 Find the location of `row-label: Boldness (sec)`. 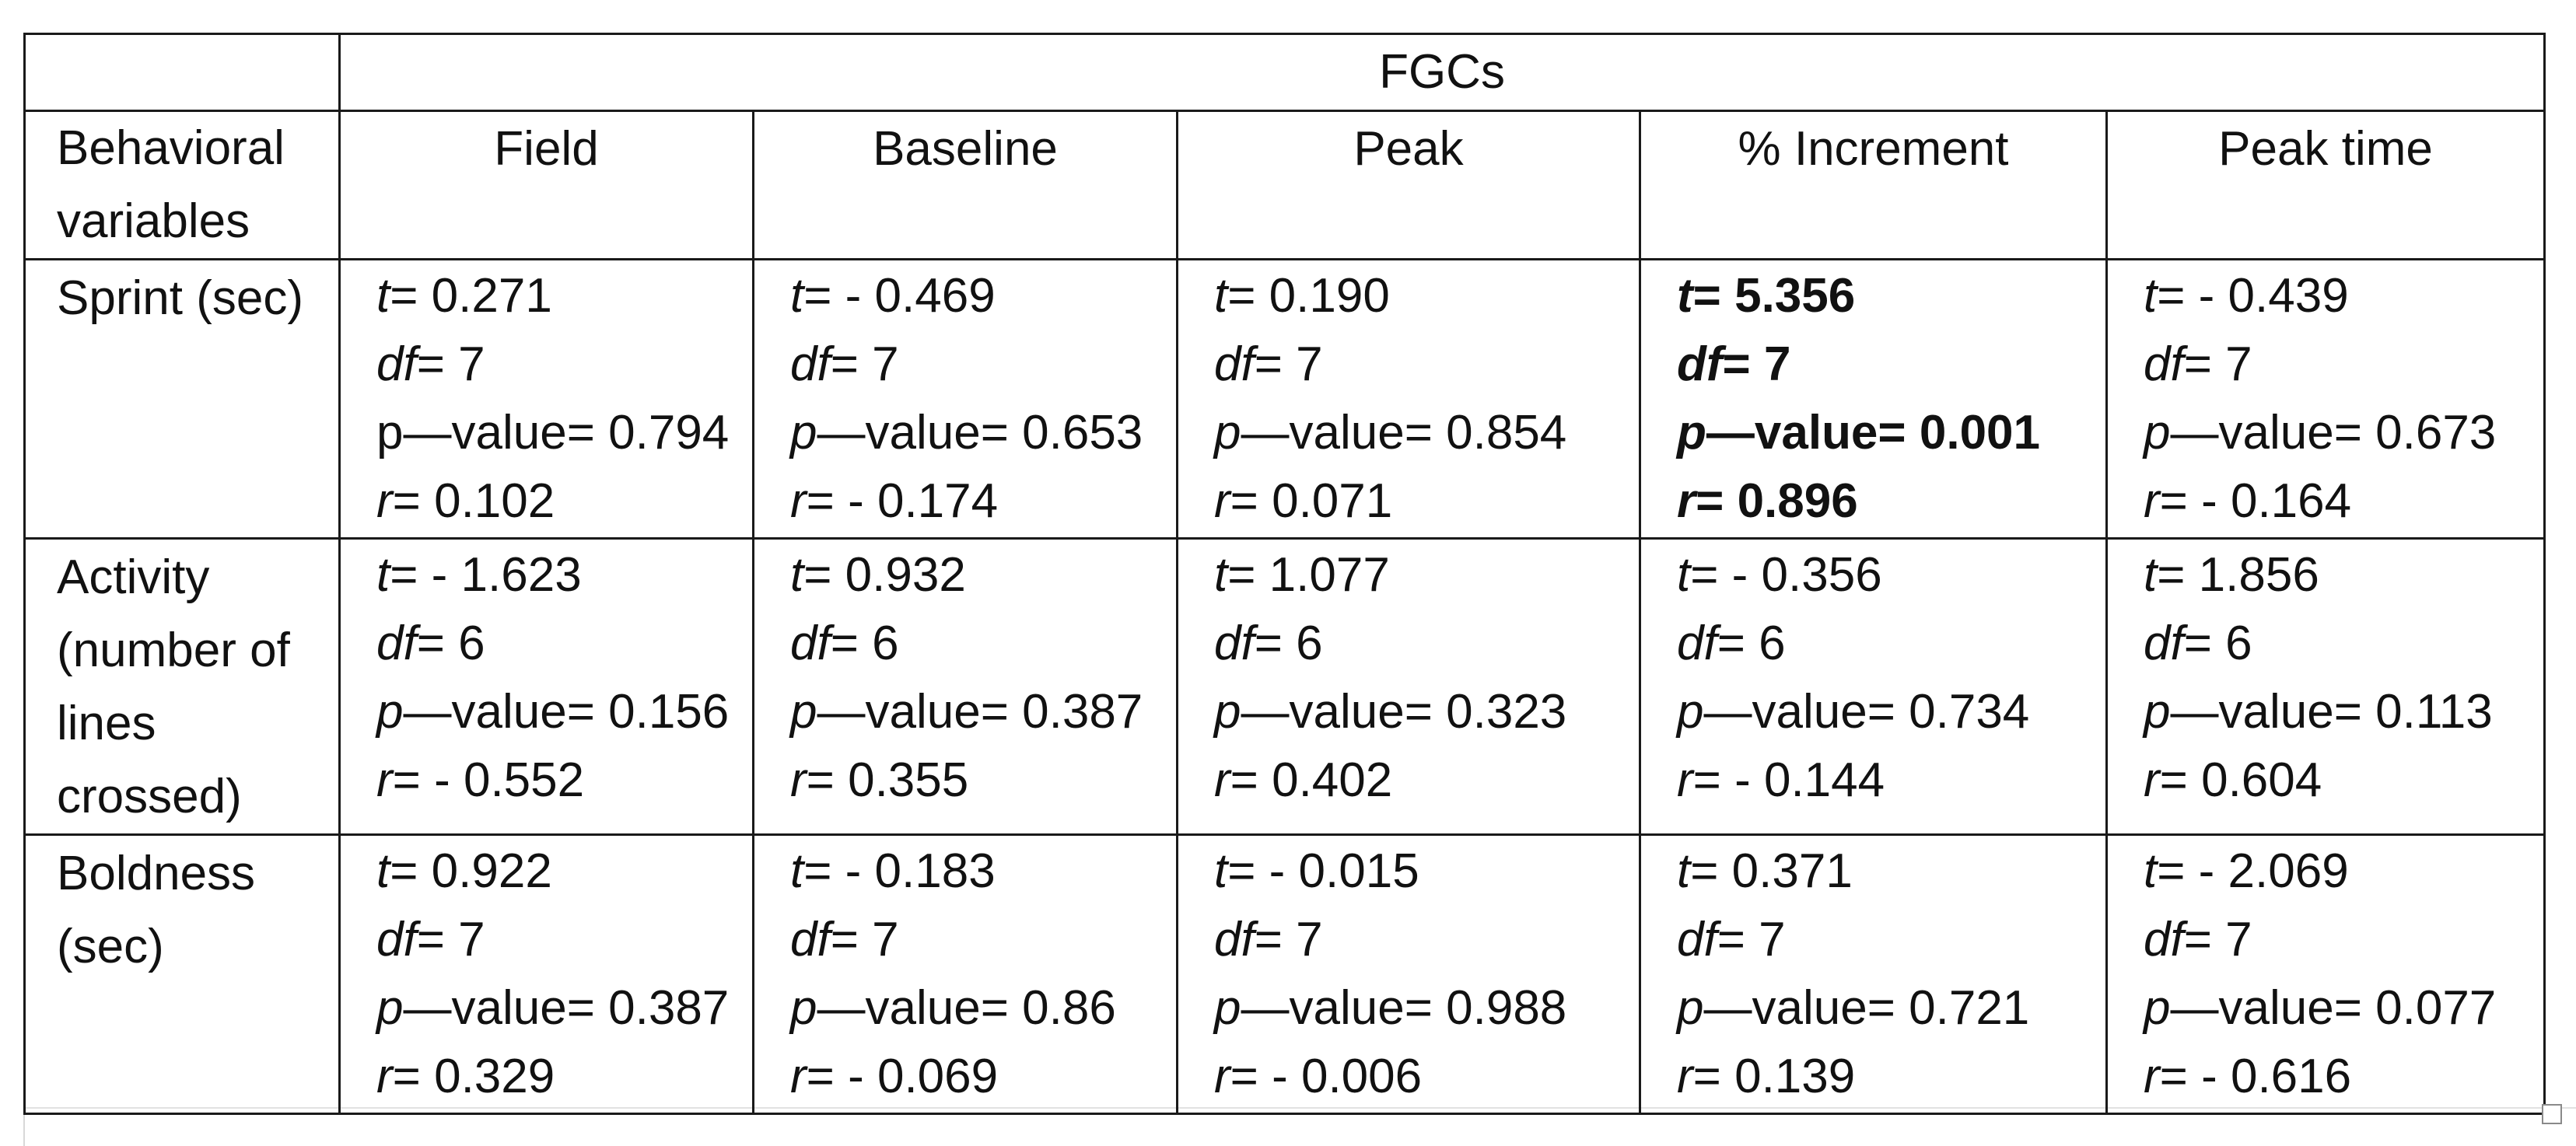

row-label: Boldness (sec) is located at coordinates (182, 974).